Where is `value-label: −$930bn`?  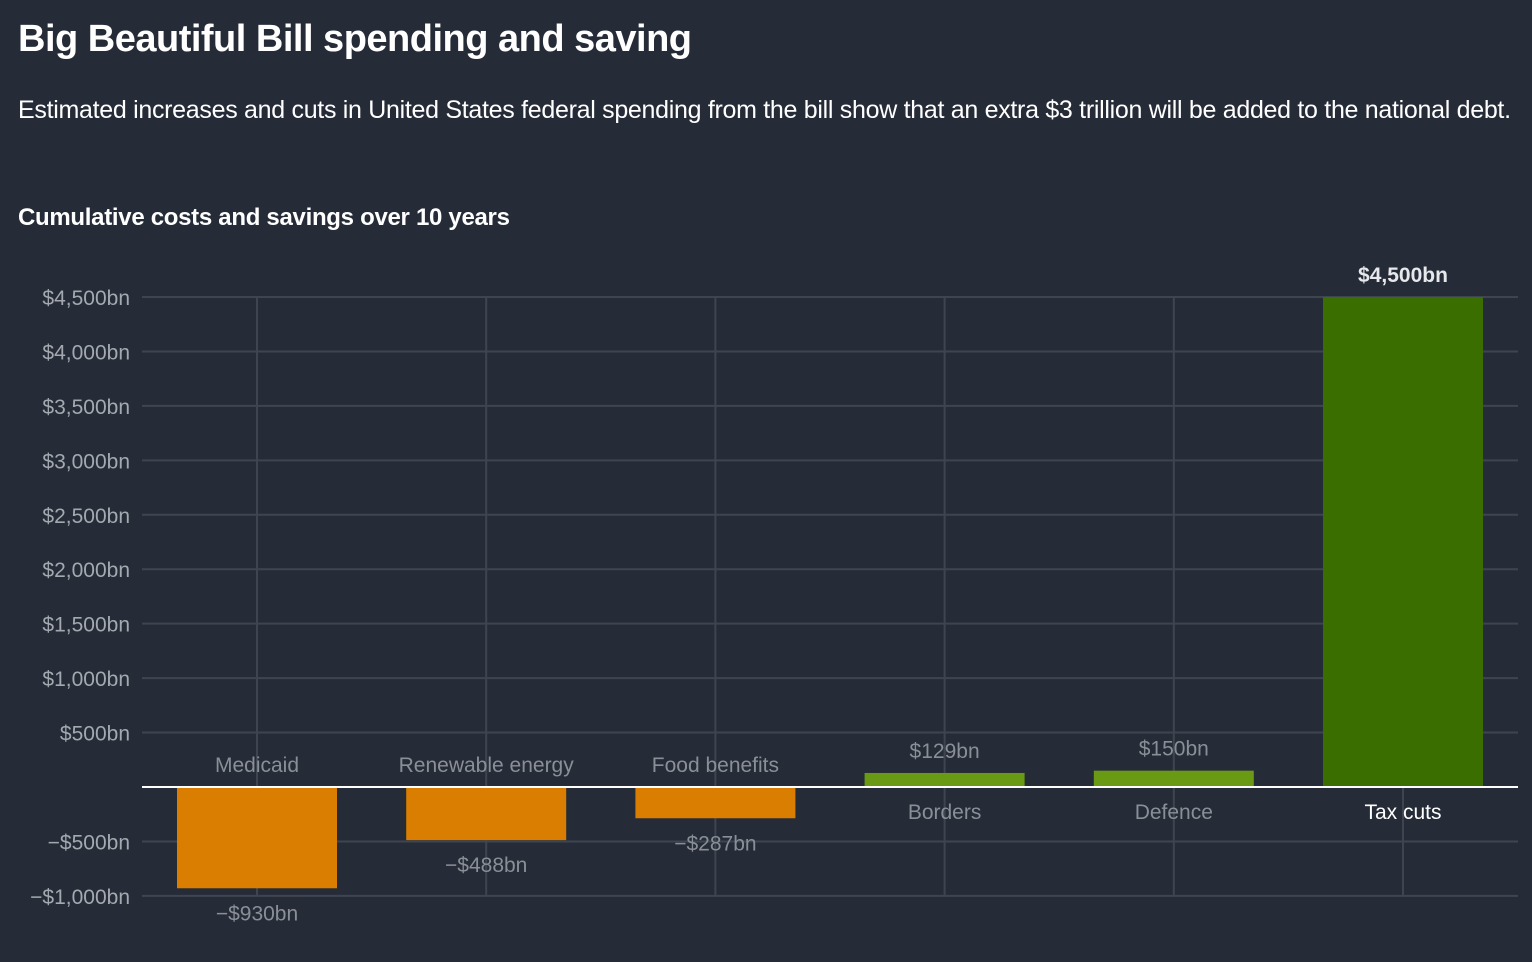 value-label: −$930bn is located at coordinates (257, 913).